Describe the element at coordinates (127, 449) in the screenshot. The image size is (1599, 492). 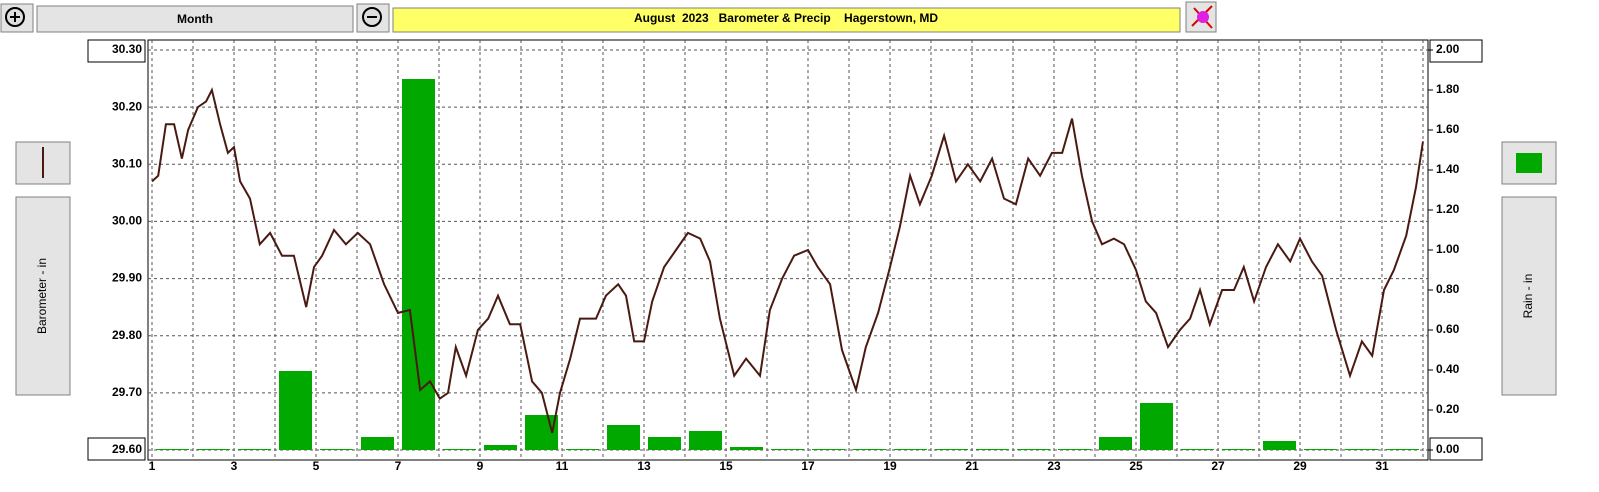
I see `y-tick-label: 29.60` at that location.